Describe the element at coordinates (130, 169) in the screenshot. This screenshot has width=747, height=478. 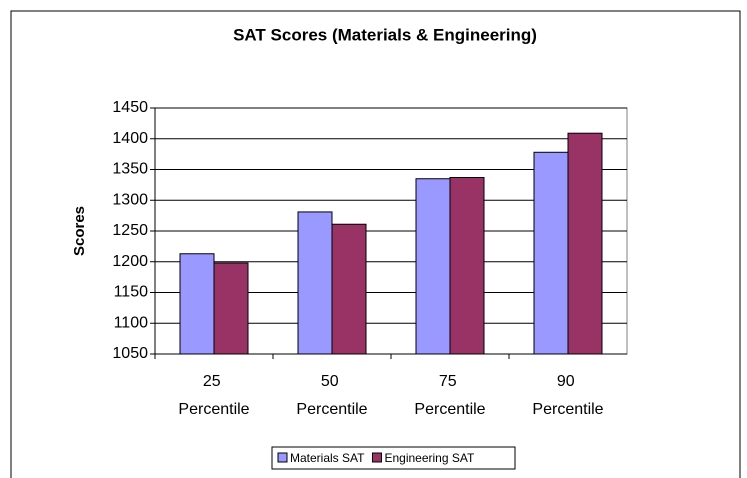
I see `y-tick-label: 1350` at that location.